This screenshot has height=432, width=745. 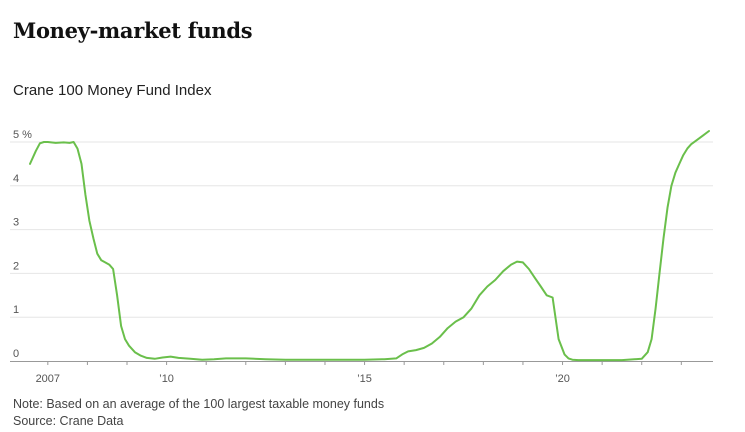 I want to click on y-tick-label-4: 4, so click(x=16, y=179).